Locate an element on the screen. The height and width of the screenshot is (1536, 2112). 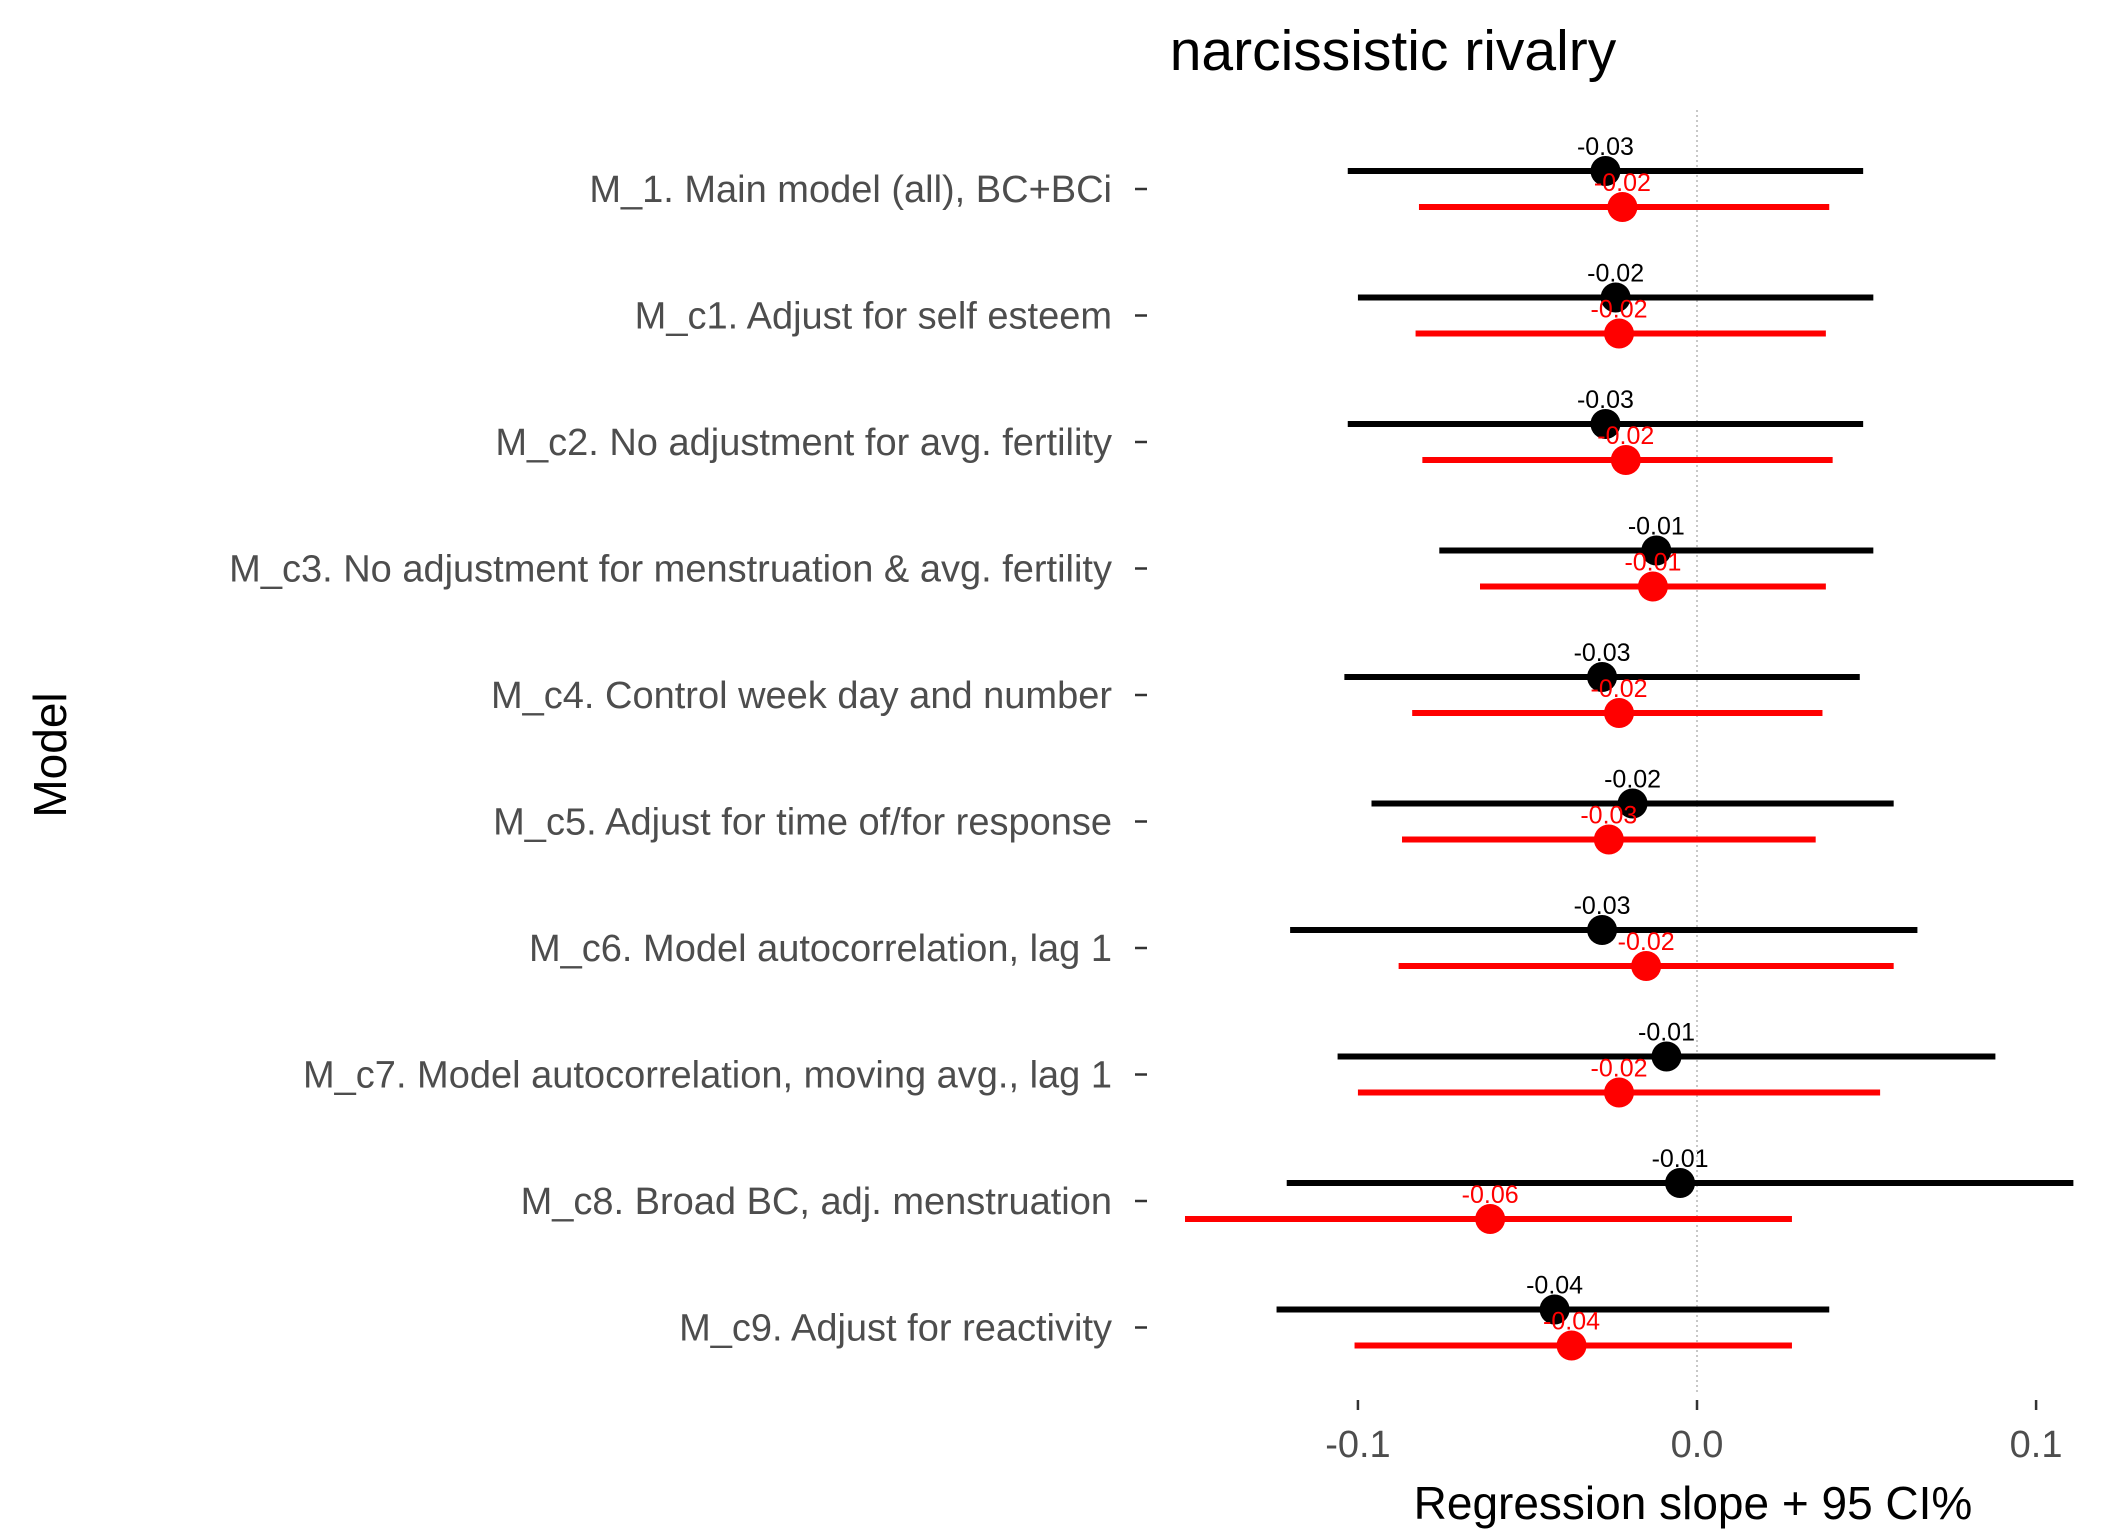
red-data-label: -0.06 is located at coordinates (1490, 1195).